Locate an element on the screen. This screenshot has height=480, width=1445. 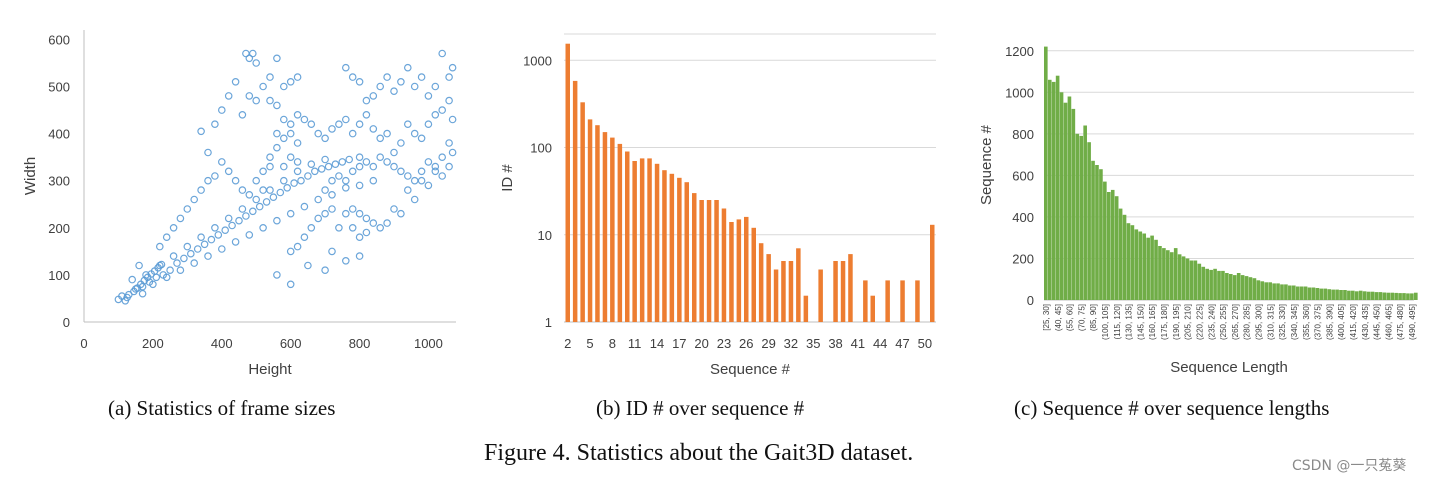
idseq-y-axis-label: ID # is located at coordinates (507, 178).